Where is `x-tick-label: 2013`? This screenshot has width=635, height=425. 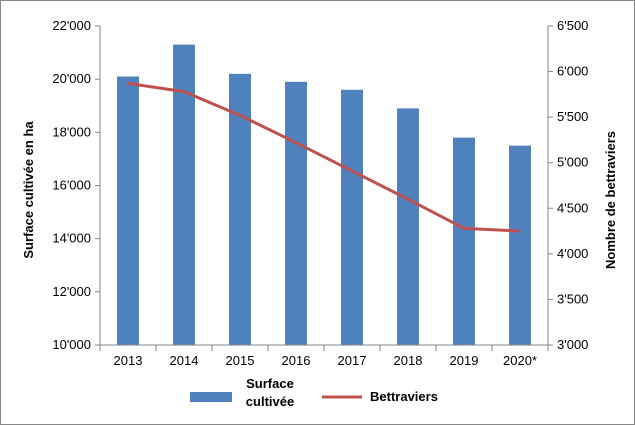 x-tick-label: 2013 is located at coordinates (128, 360).